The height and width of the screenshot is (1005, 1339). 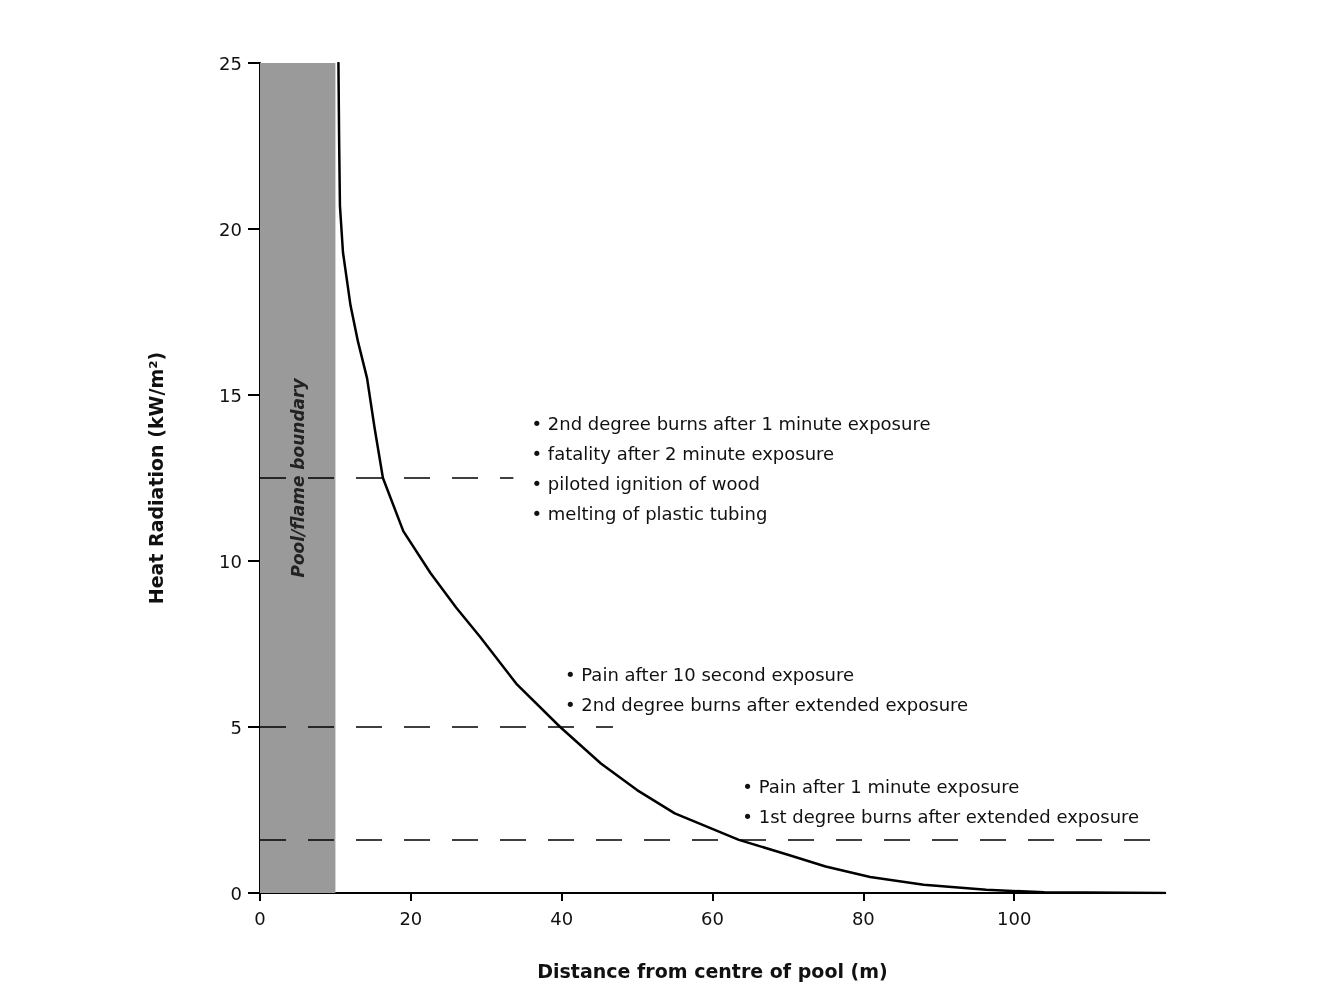 What do you see at coordinates (1014, 918) in the screenshot?
I see `x-tick-label: 100` at bounding box center [1014, 918].